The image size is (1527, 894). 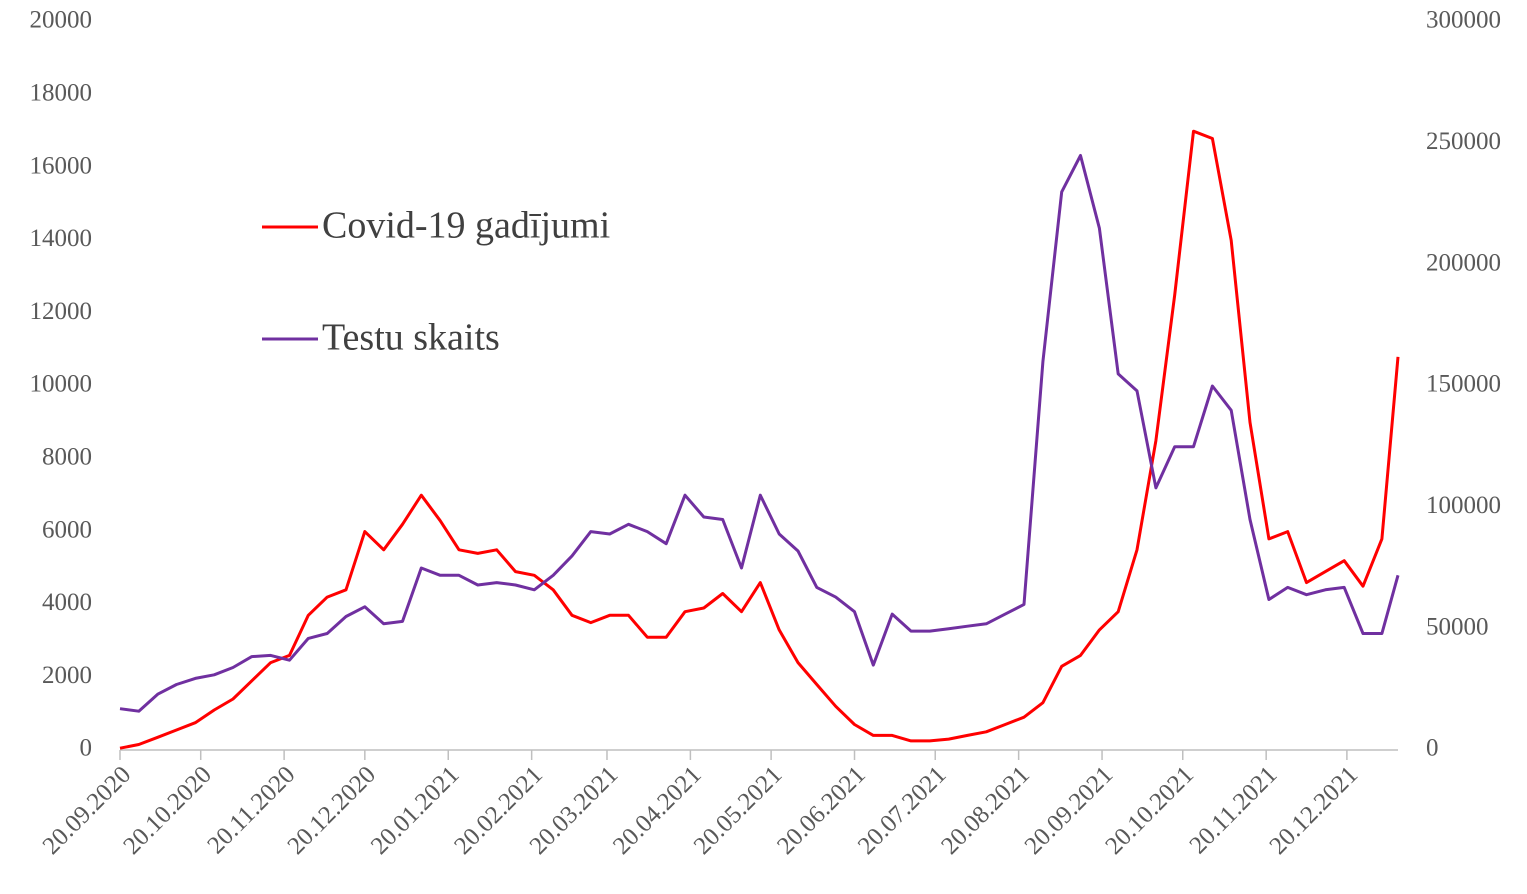 I want to click on y2-tick-label: 250000, so click(x=1463, y=141).